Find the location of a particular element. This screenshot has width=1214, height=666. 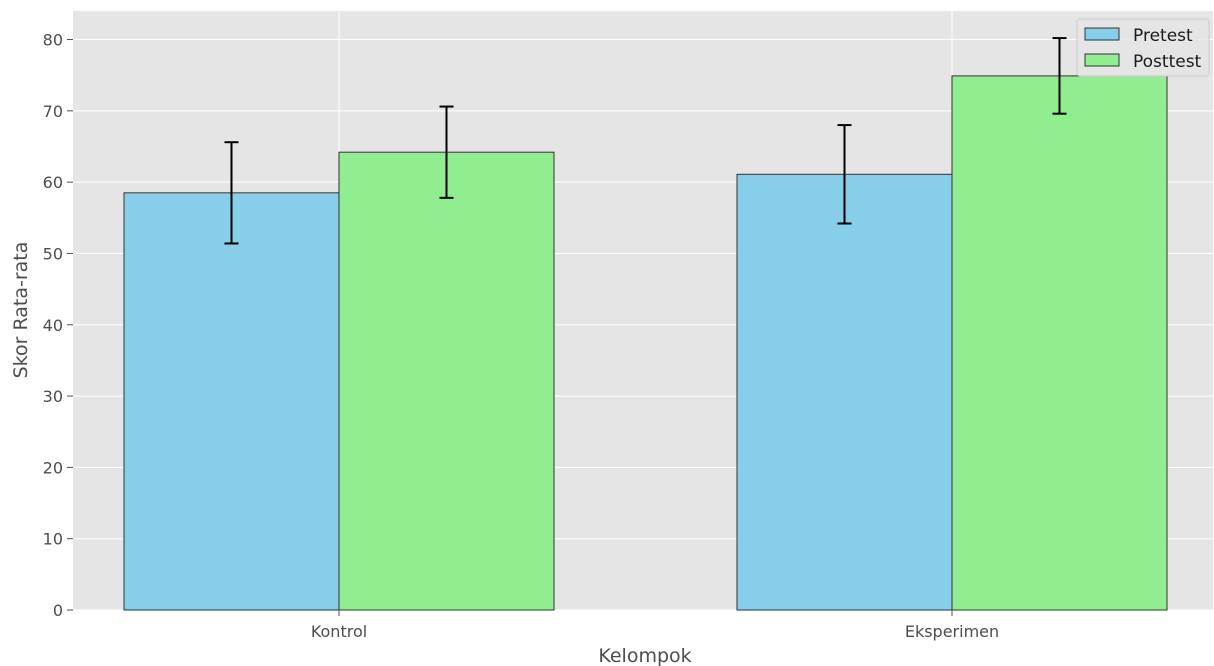

y-tick-label: 80 is located at coordinates (53, 40).